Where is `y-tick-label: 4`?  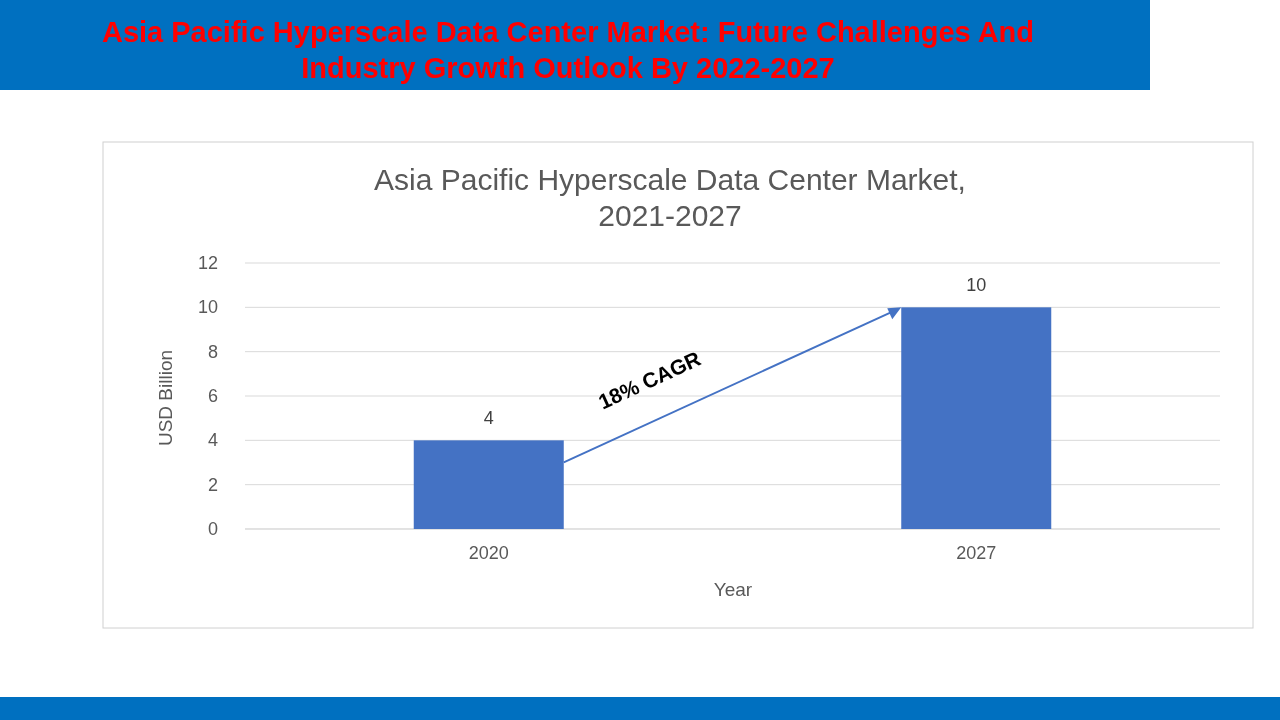
y-tick-label: 4 is located at coordinates (212, 440).